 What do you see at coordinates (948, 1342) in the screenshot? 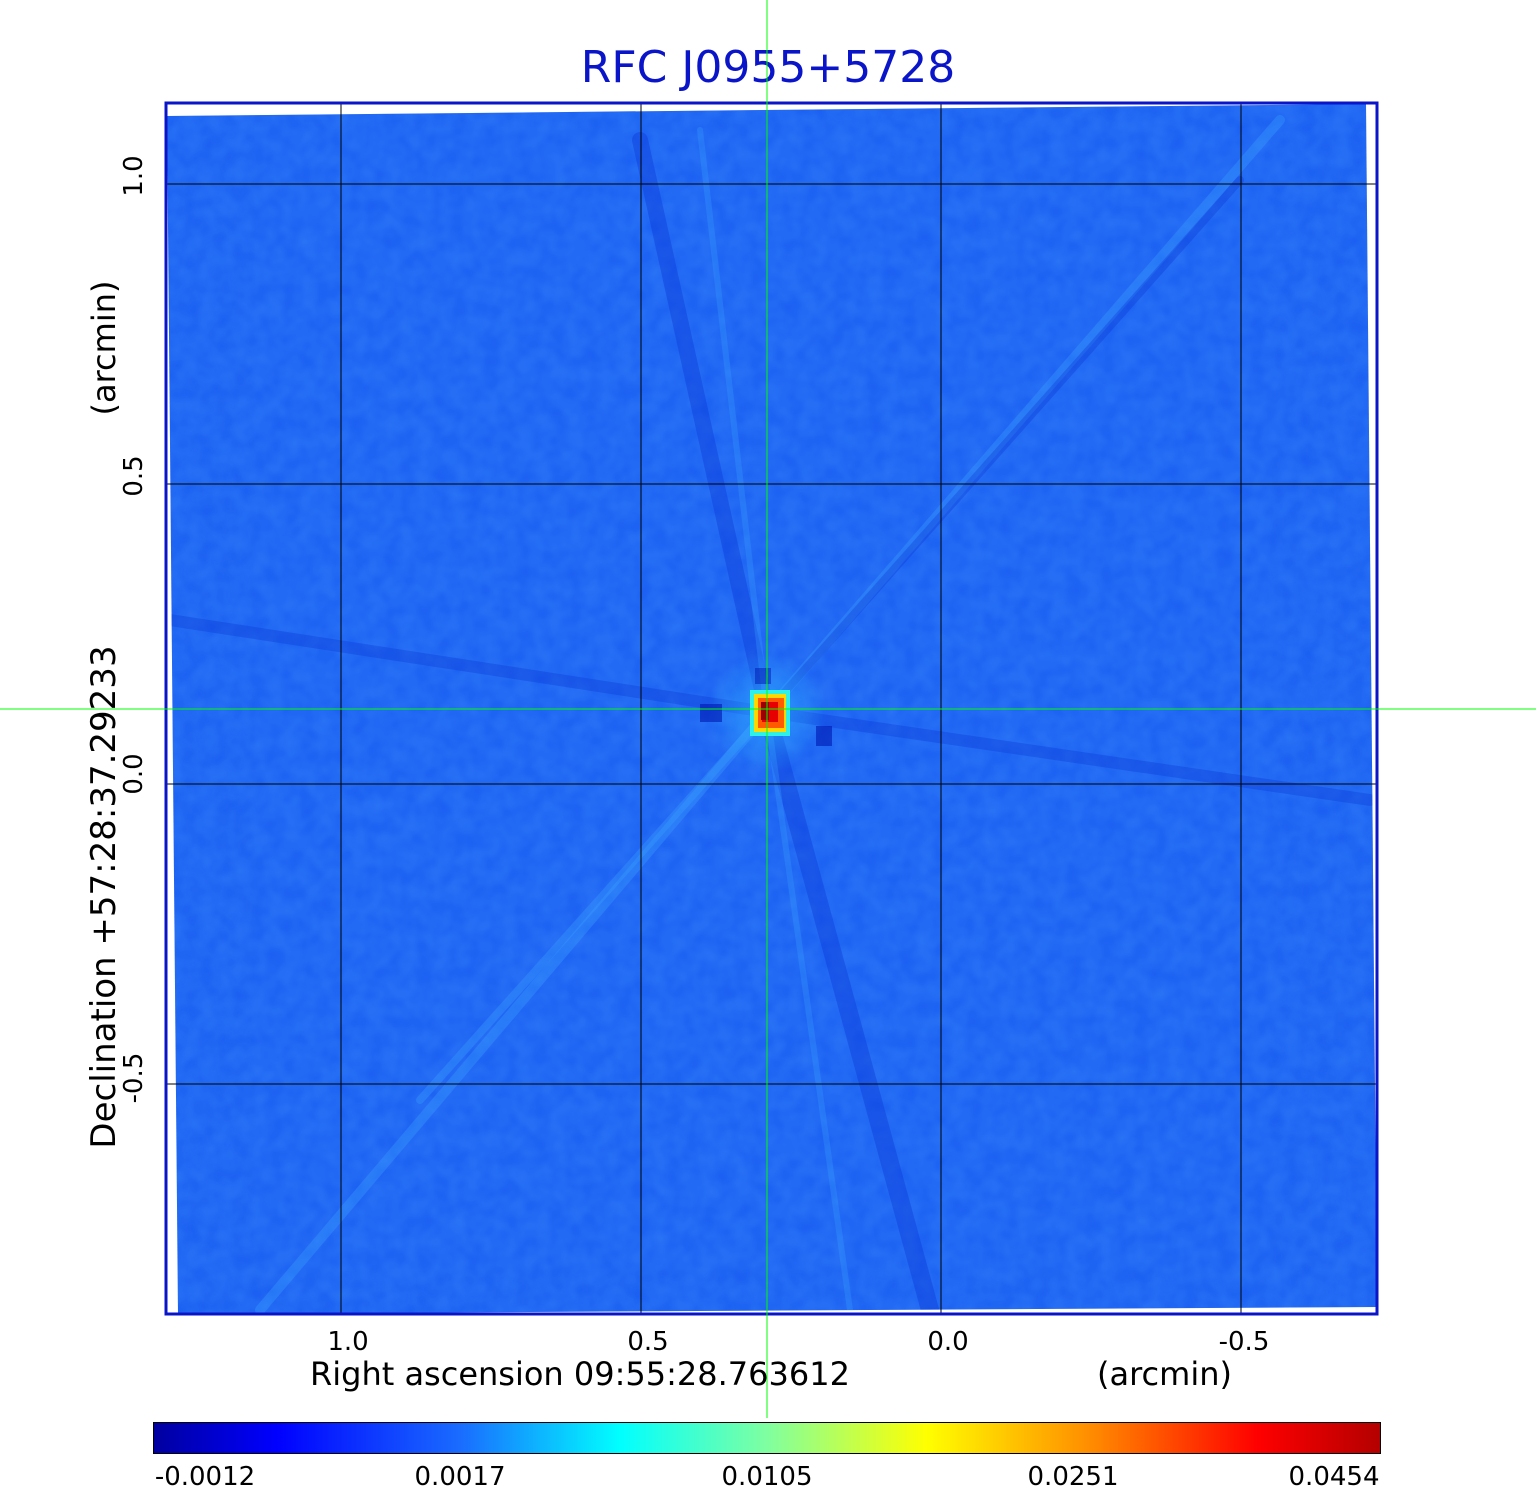
I see `x-tick-label: 0.0` at bounding box center [948, 1342].